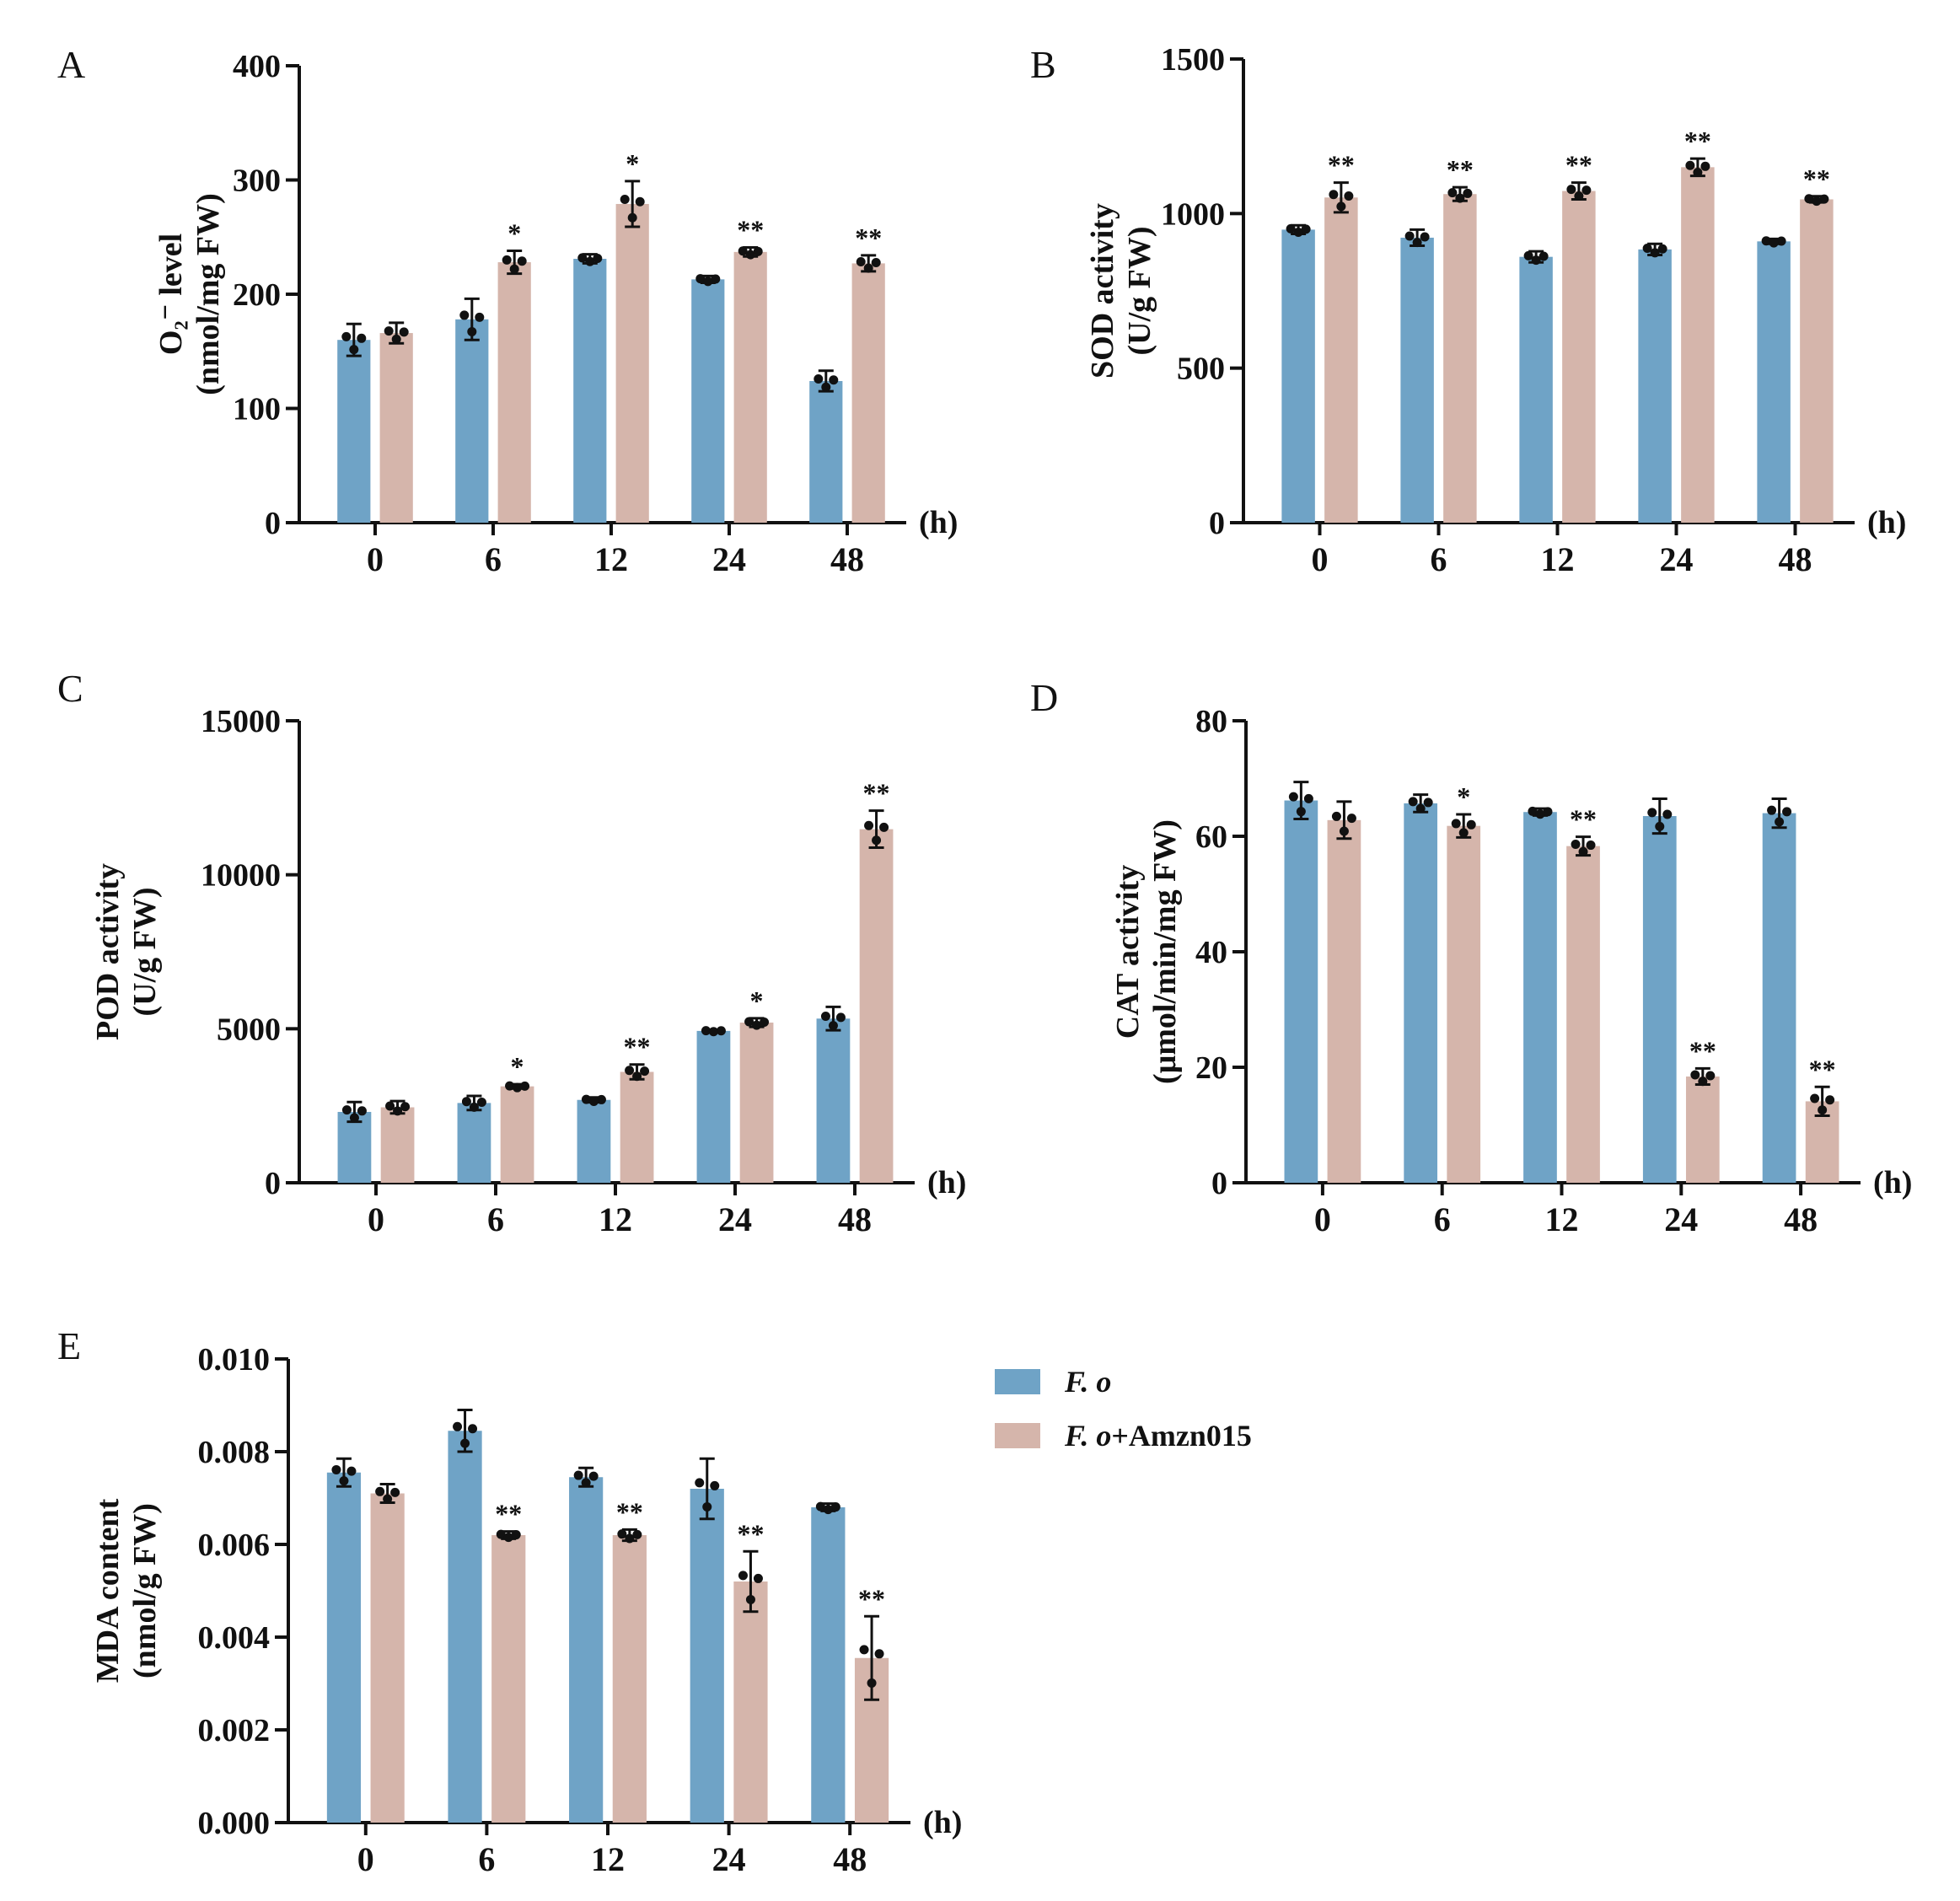 Image resolution: width=1960 pixels, height=1901 pixels. I want to click on y-axis-label-line: POD activity, so click(108, 951).